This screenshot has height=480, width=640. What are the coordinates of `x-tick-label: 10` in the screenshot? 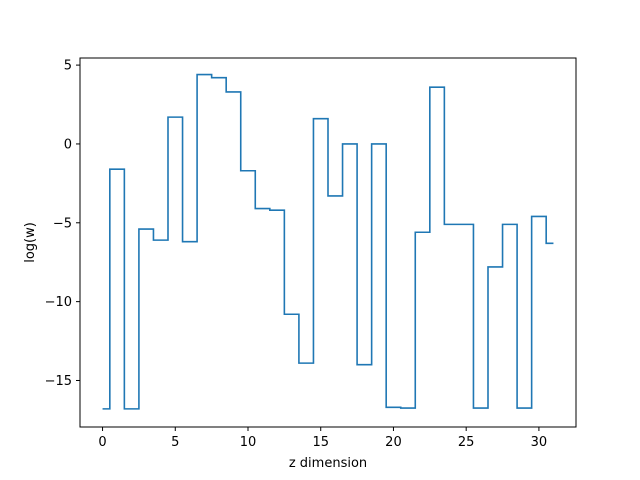 It's located at (248, 442).